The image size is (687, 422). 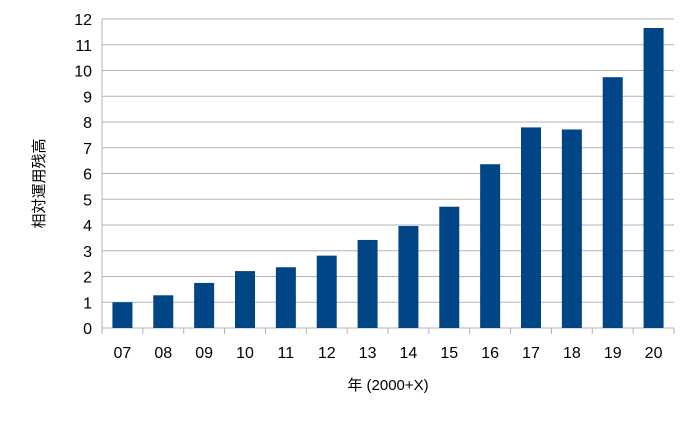 What do you see at coordinates (368, 353) in the screenshot?
I see `x-tick-label: 13` at bounding box center [368, 353].